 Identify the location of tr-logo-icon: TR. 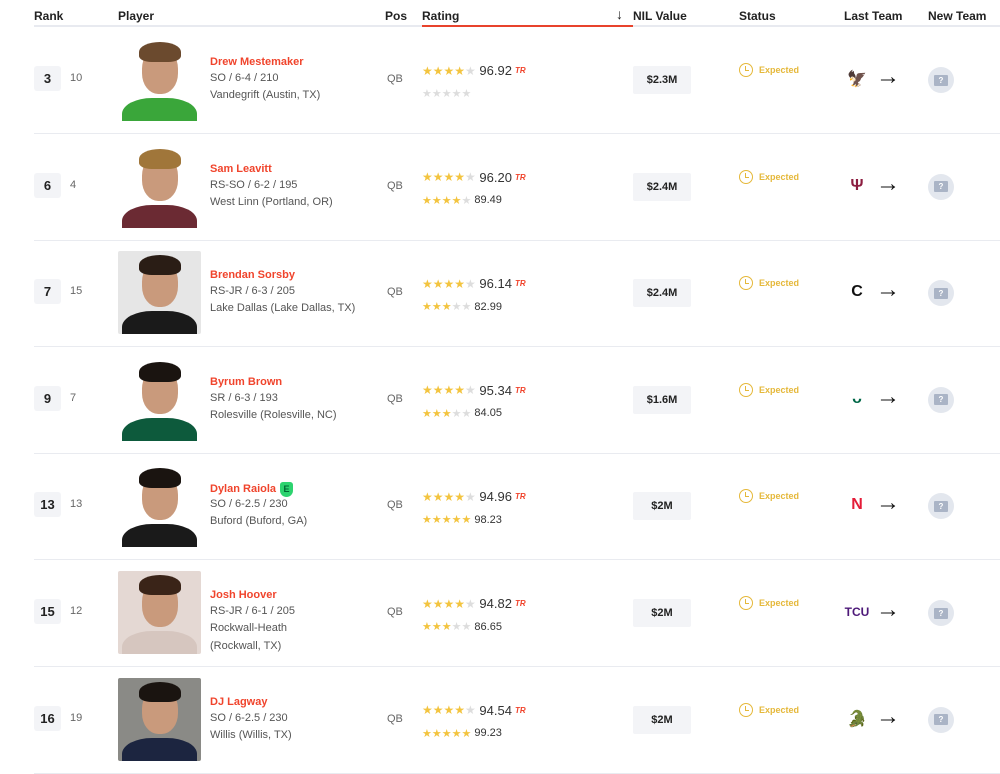
(520, 284).